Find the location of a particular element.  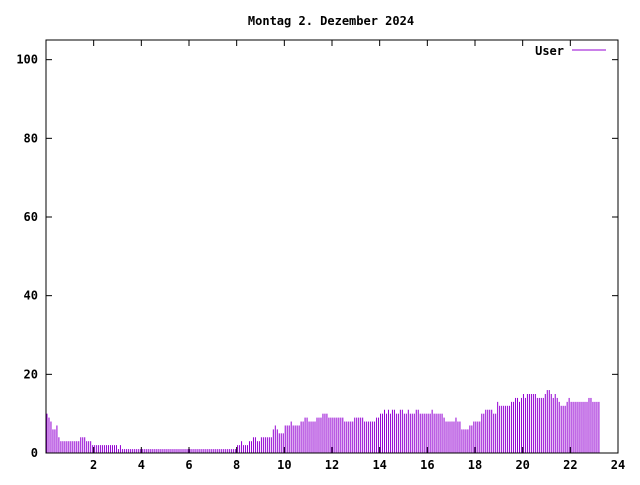

y-tick-label: 20 is located at coordinates (31, 374).